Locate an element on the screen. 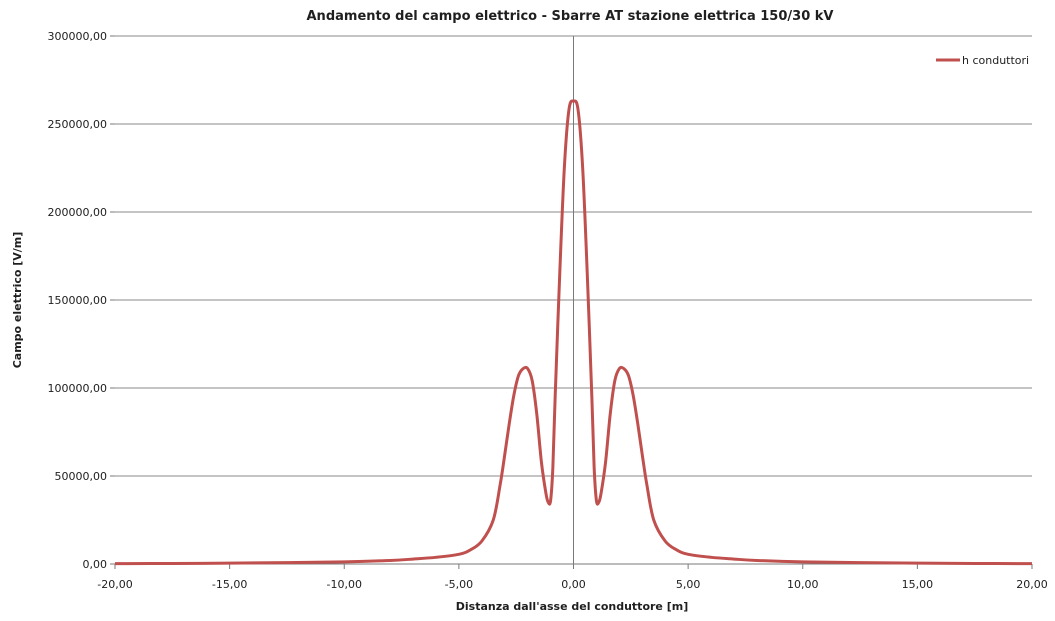  y-axis-label: Campo elettrico [V/m] is located at coordinates (17, 300).